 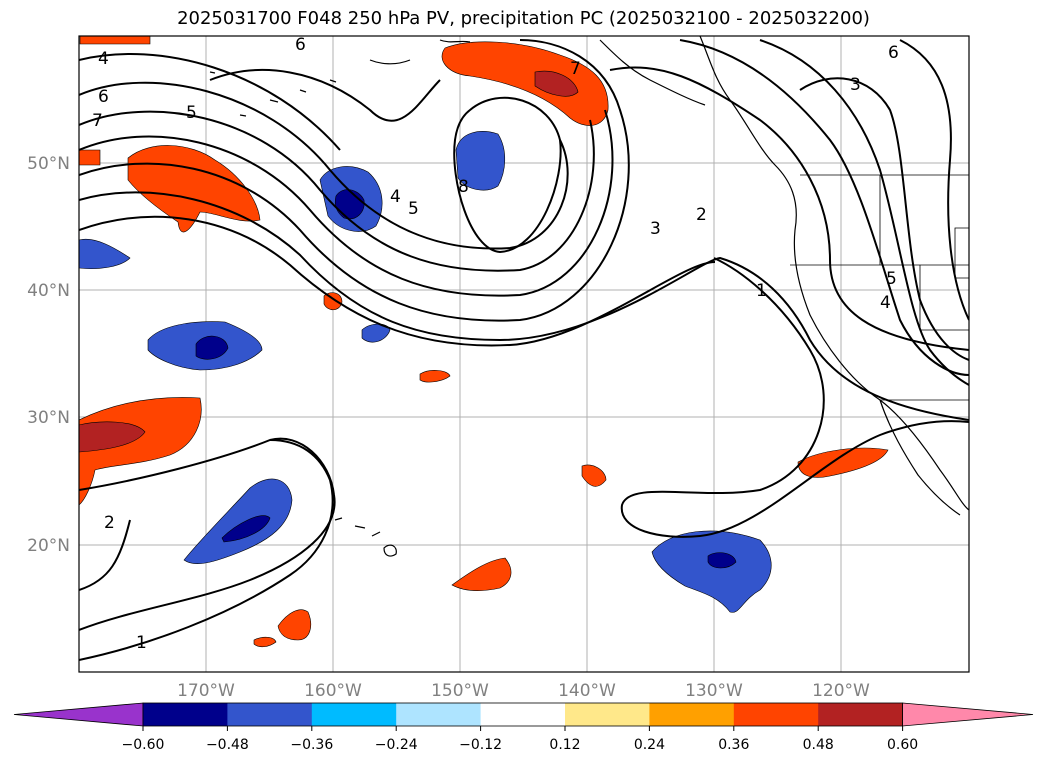 What do you see at coordinates (460, 691) in the screenshot?
I see `lon-label-150w: 150°W` at bounding box center [460, 691].